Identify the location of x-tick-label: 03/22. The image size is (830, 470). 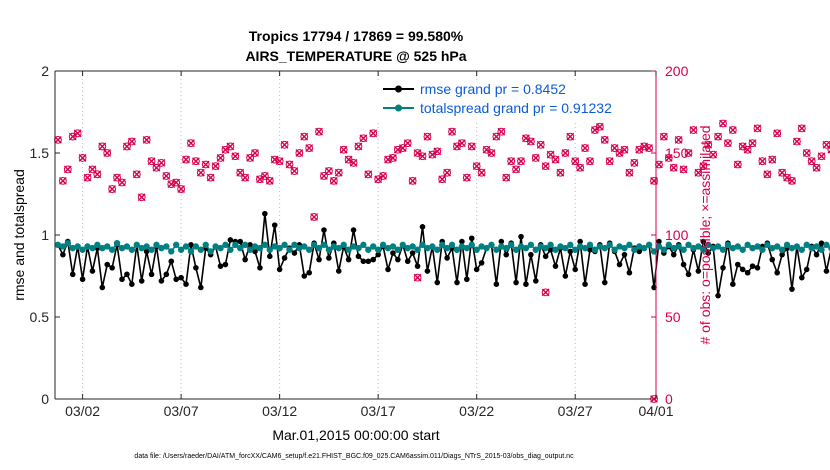
(476, 411).